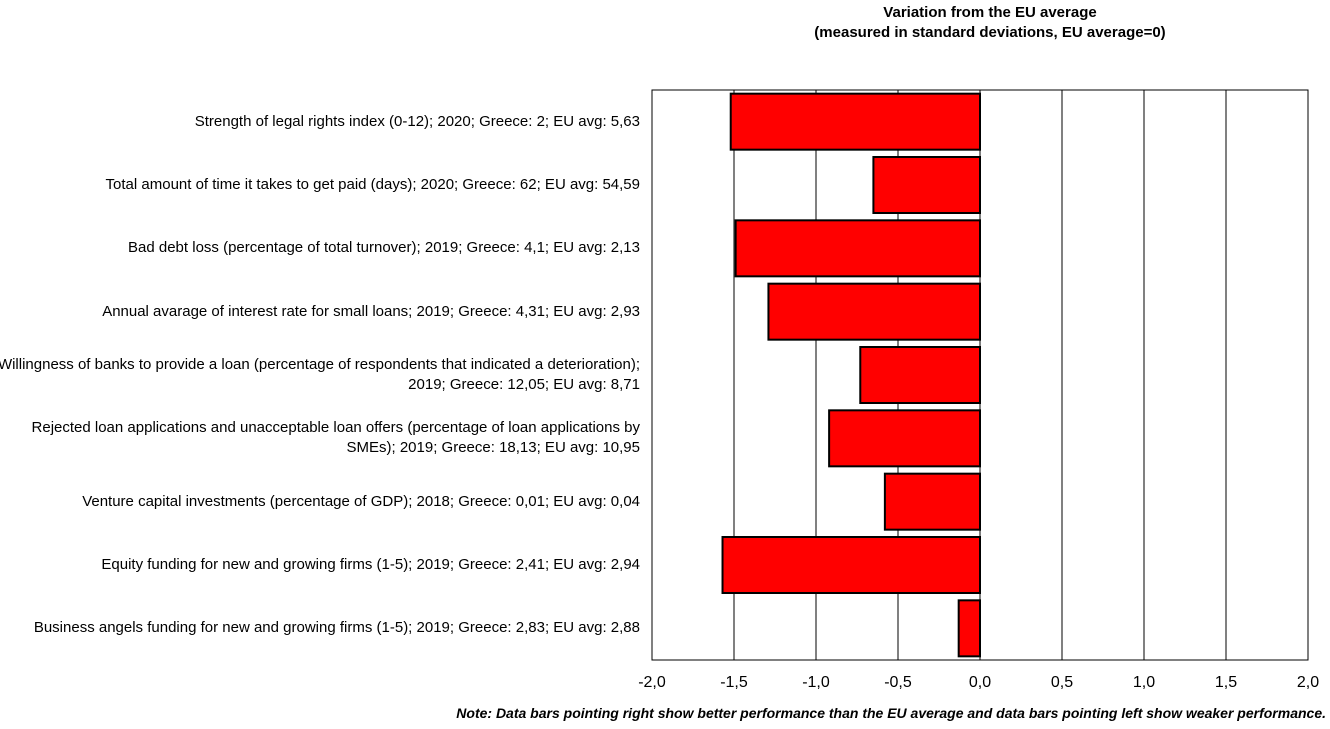 The width and height of the screenshot is (1330, 729). What do you see at coordinates (1144, 682) in the screenshot?
I see `x-tick-label: 1,0` at bounding box center [1144, 682].